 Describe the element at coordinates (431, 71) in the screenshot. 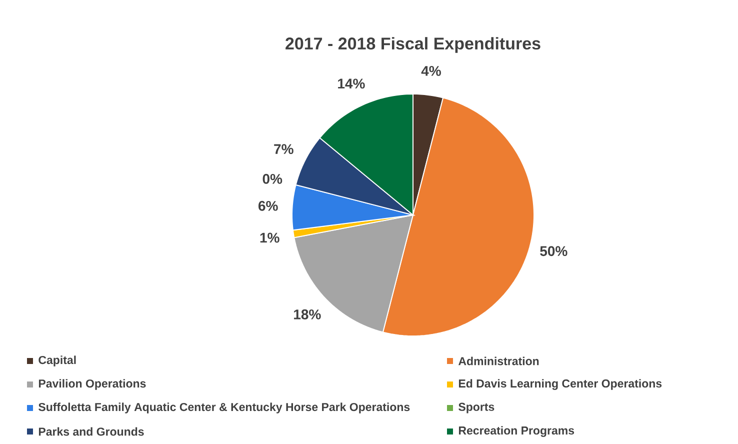

I see `data-label: 4%` at that location.